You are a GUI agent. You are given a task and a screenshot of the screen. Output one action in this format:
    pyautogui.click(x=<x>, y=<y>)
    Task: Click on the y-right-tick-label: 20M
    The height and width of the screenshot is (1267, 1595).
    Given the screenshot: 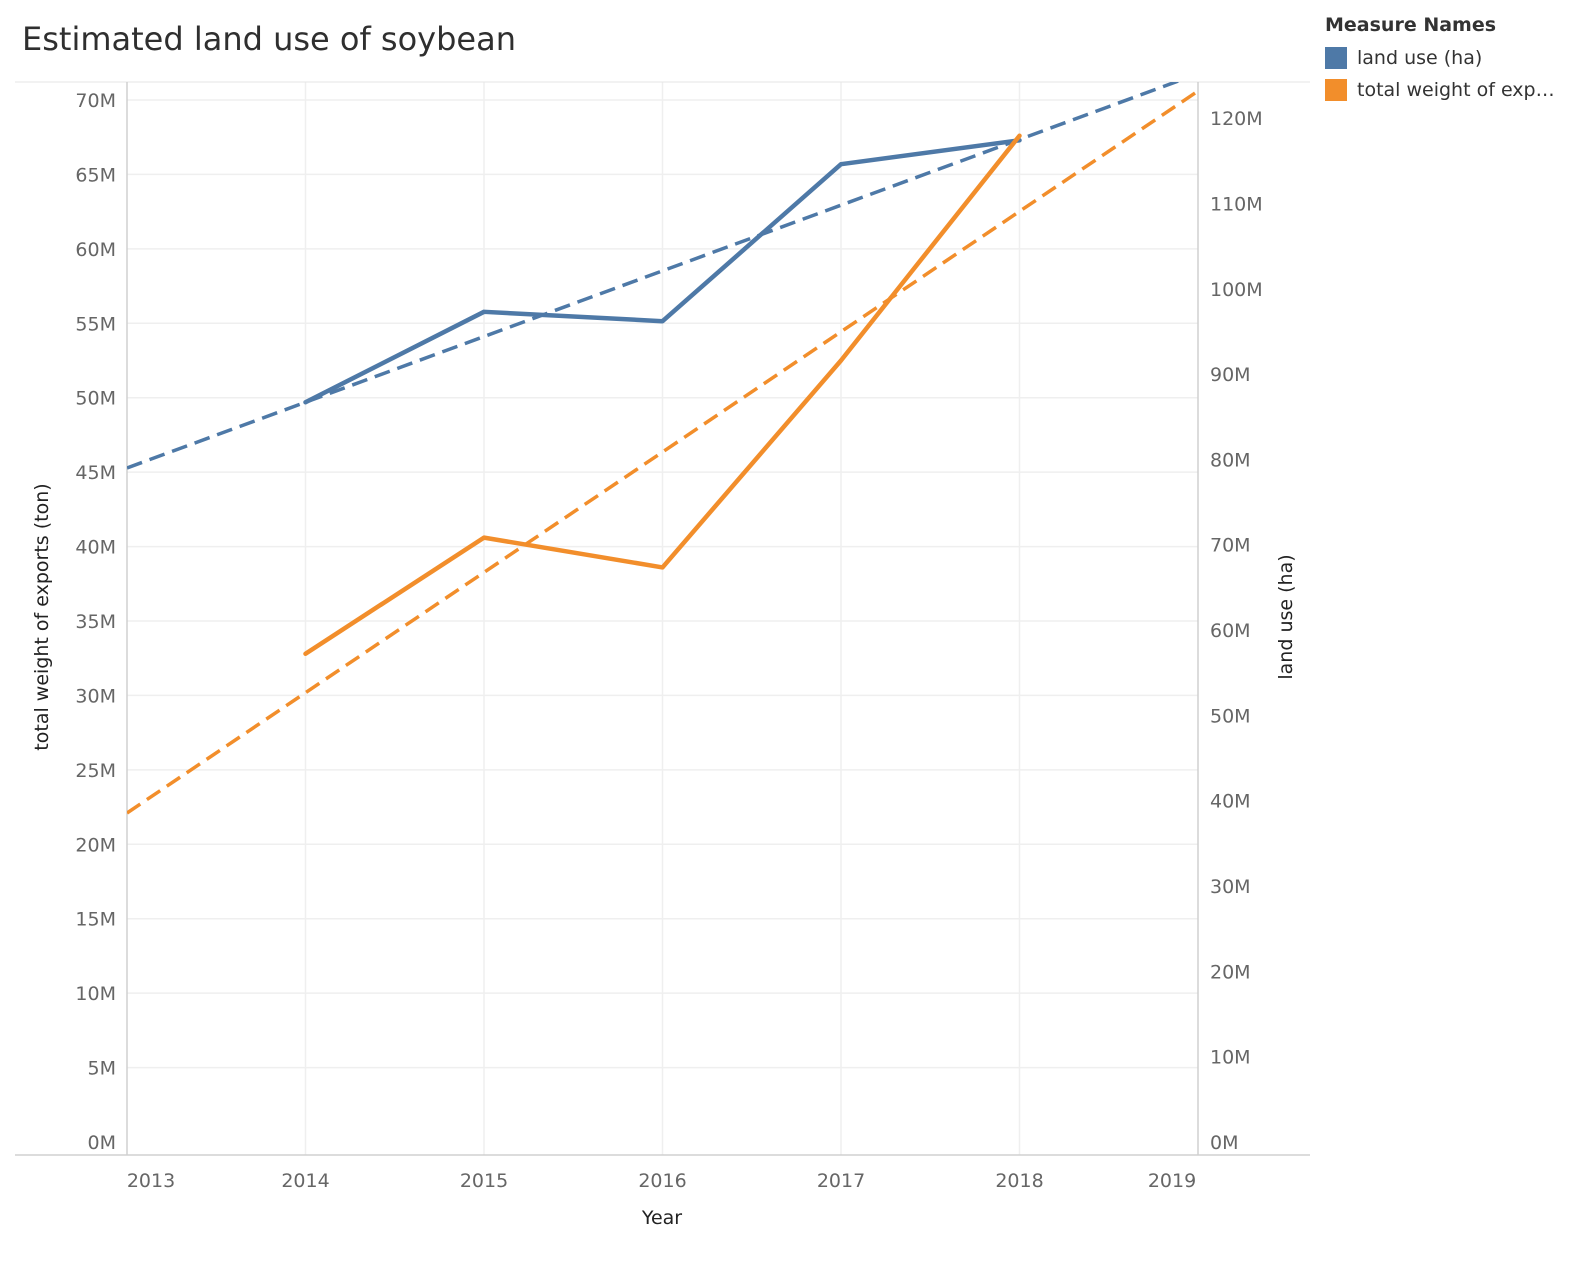 What is the action you would take?
    pyautogui.click(x=1230, y=972)
    